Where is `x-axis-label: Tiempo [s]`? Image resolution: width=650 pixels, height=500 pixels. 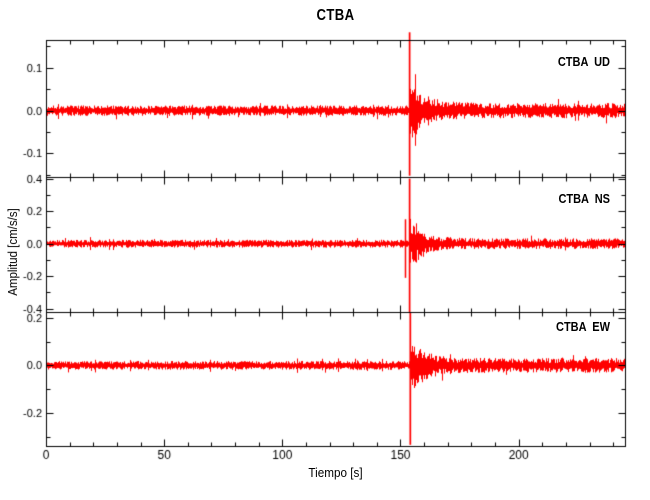 x-axis-label: Tiempo [s] is located at coordinates (335, 472).